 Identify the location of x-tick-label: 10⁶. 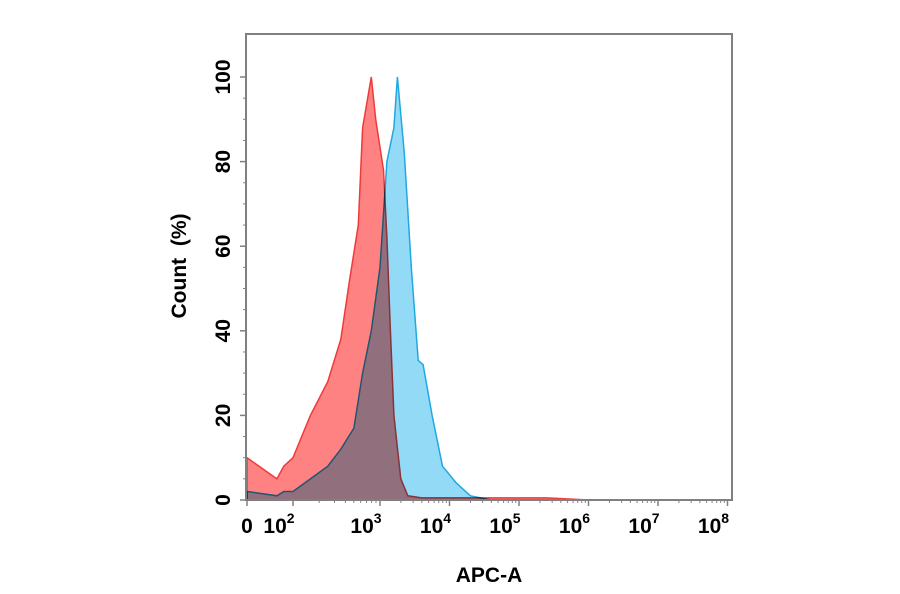
(574, 524).